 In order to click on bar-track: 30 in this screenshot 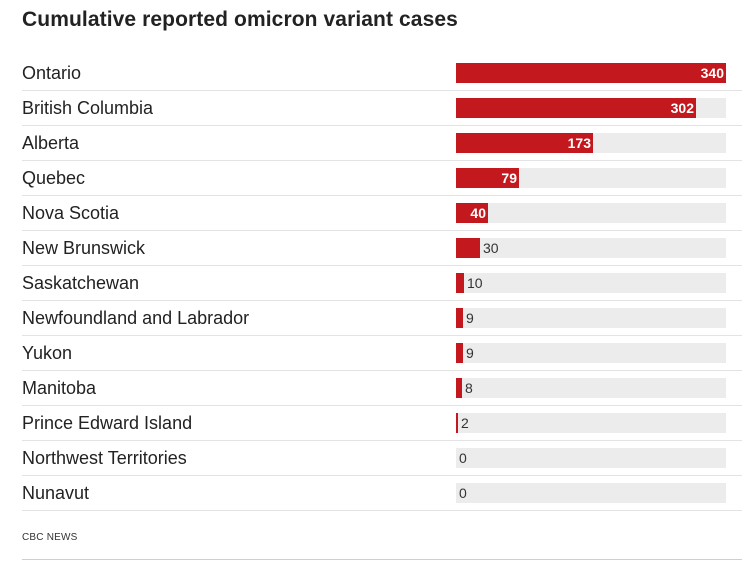, I will do `click(591, 248)`.